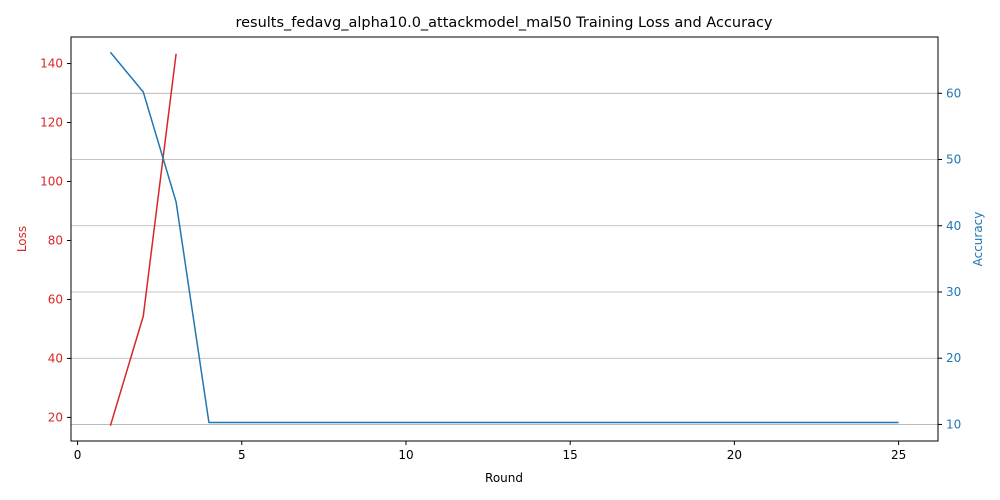 This screenshot has width=1000, height=500. What do you see at coordinates (953, 292) in the screenshot?
I see `y-right-tick-label: 30` at bounding box center [953, 292].